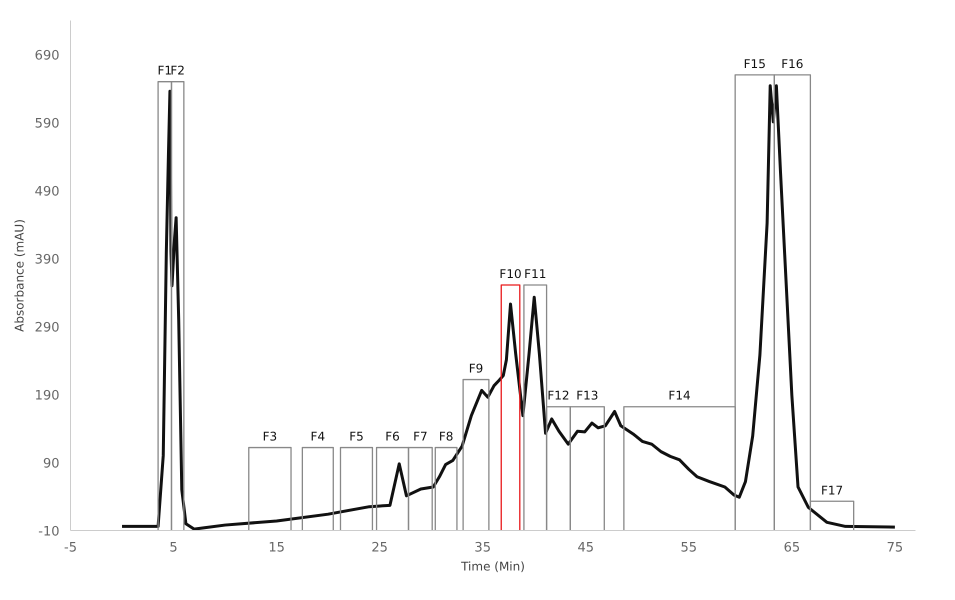  Describe the element at coordinates (689, 548) in the screenshot. I see `x-tick-label: 55` at that location.